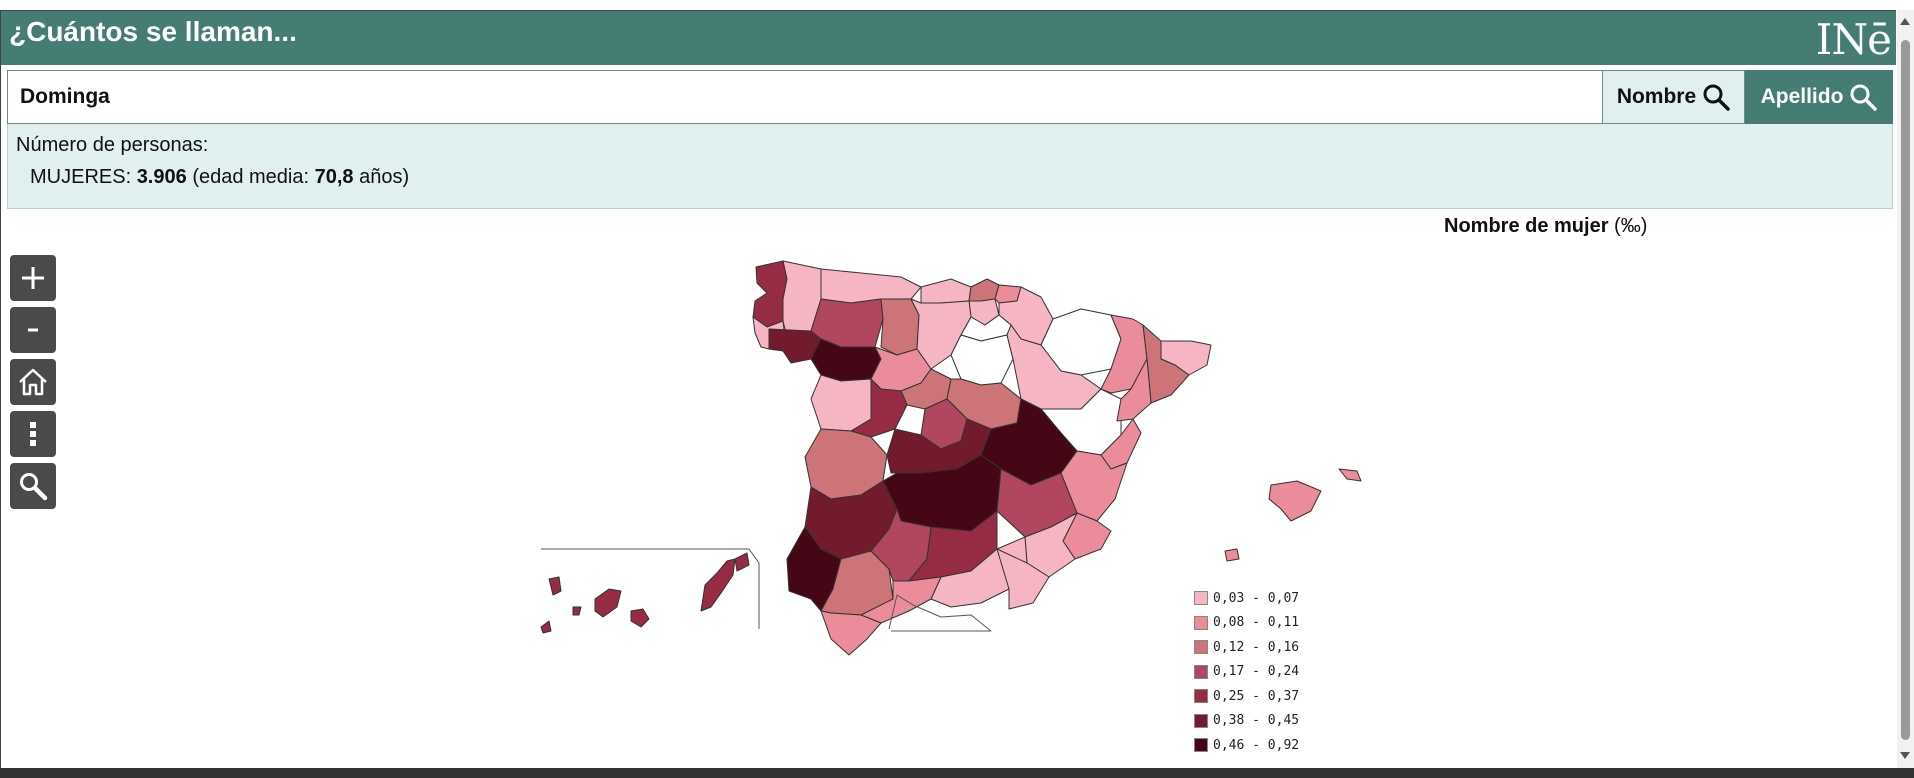 The height and width of the screenshot is (778, 1914). Describe the element at coordinates (871, 286) in the screenshot. I see `province-asturias` at that location.